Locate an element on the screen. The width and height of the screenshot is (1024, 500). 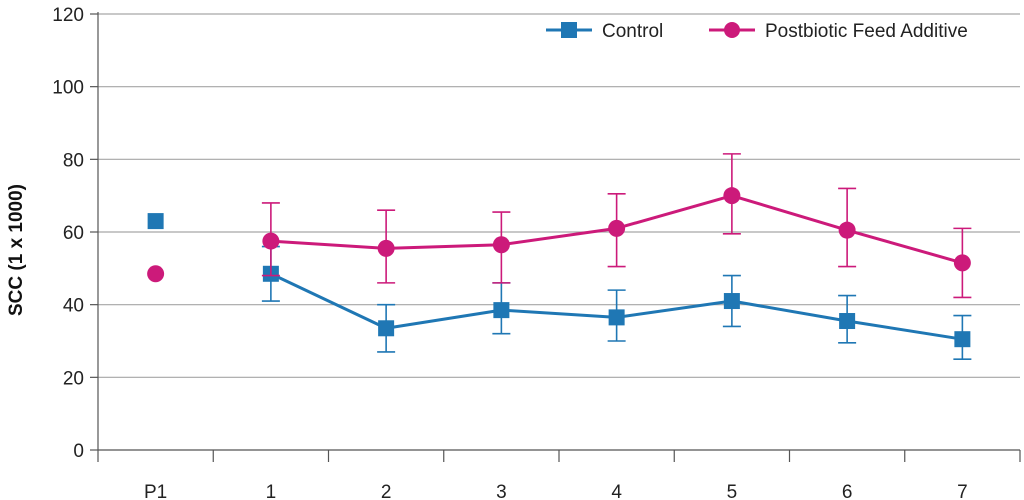
legend-item-postbiotic: Postbiotic Feed Additive is located at coordinates (838, 31).